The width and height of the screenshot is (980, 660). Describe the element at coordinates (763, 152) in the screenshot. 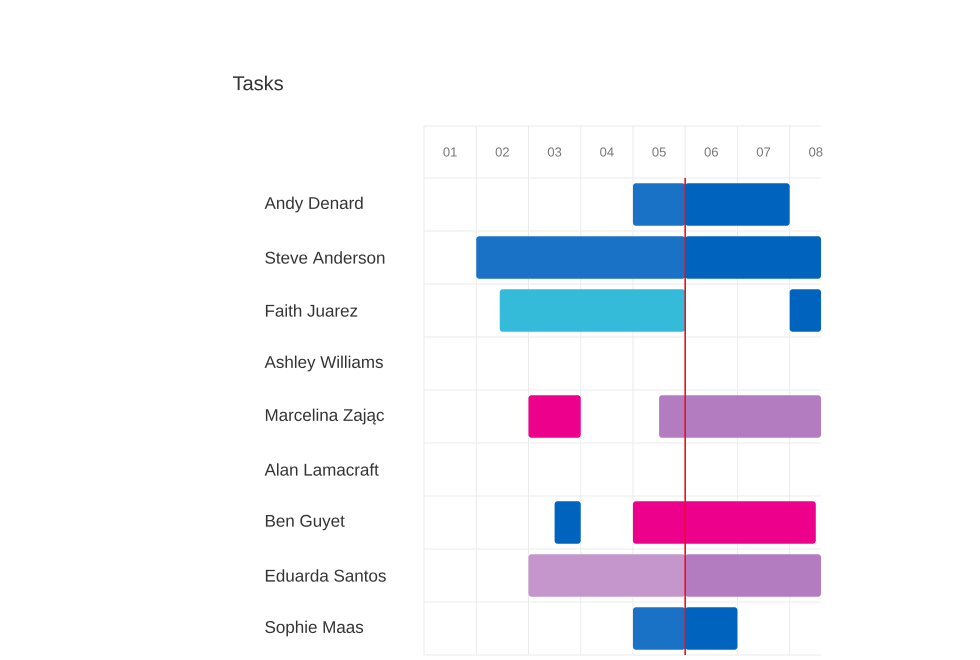

I see `x-tick-label: 07` at that location.